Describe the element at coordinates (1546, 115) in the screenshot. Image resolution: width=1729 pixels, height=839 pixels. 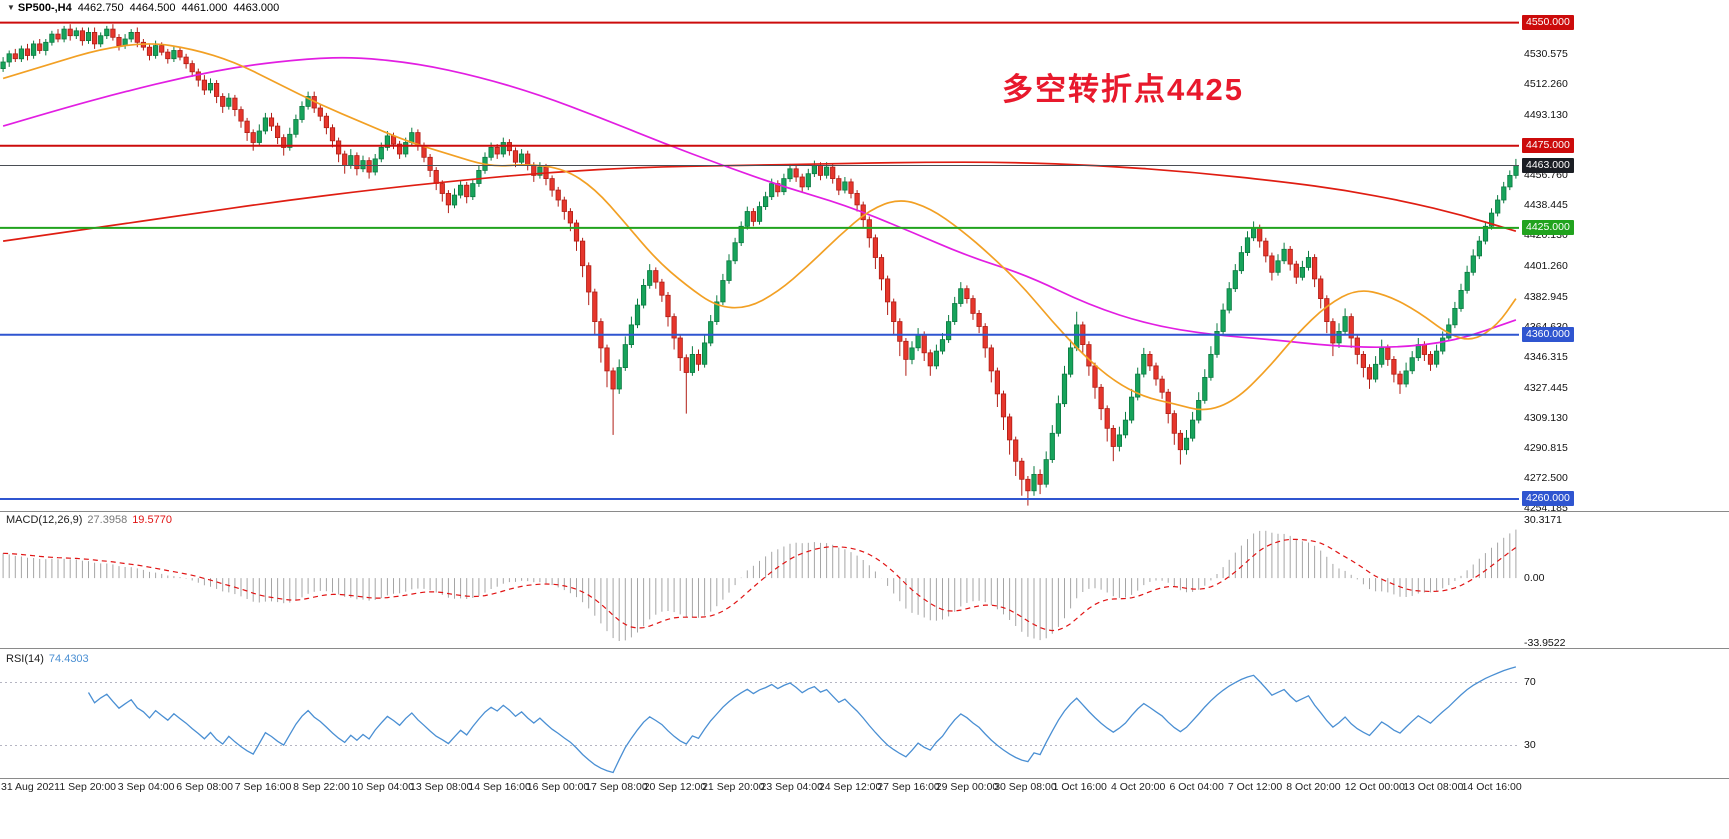
I see `axis-scale-label: 4493.130` at that location.